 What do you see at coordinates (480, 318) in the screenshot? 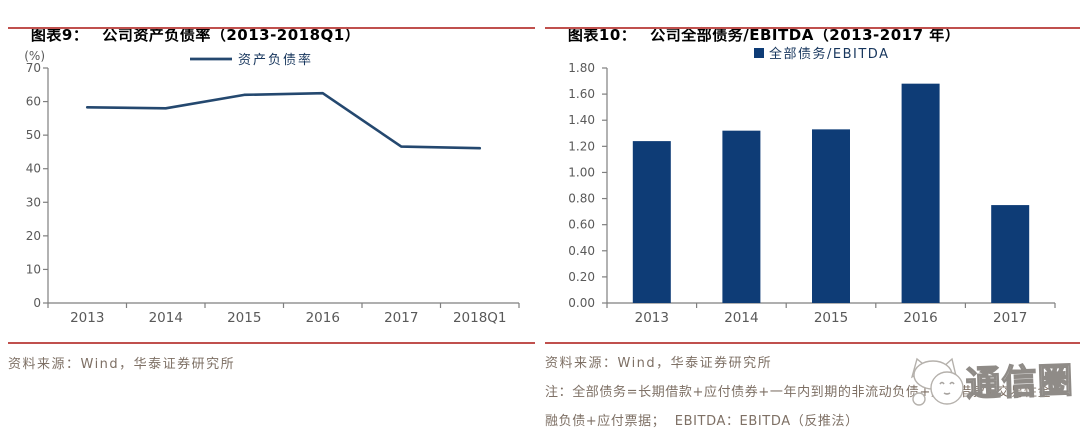
I see `svg-text: 2018Q1` at bounding box center [480, 318].